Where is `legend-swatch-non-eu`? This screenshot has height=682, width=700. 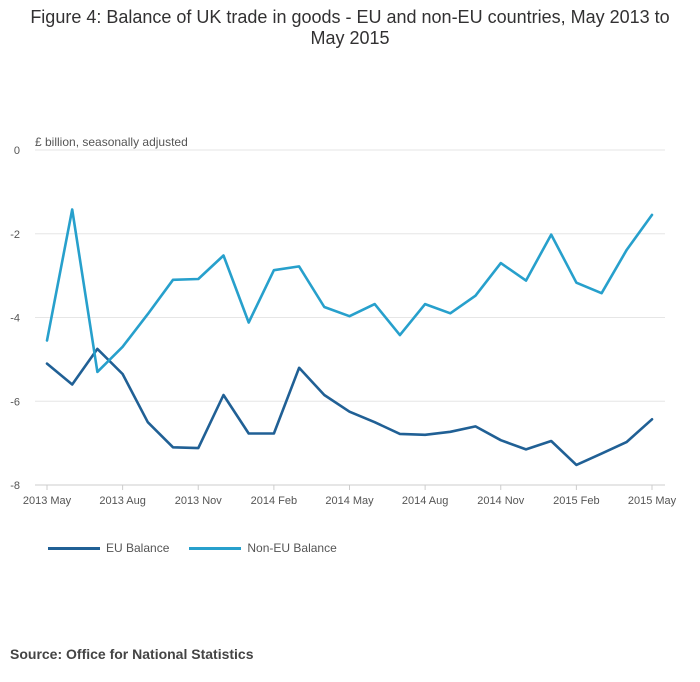
legend-swatch-non-eu is located at coordinates (215, 548).